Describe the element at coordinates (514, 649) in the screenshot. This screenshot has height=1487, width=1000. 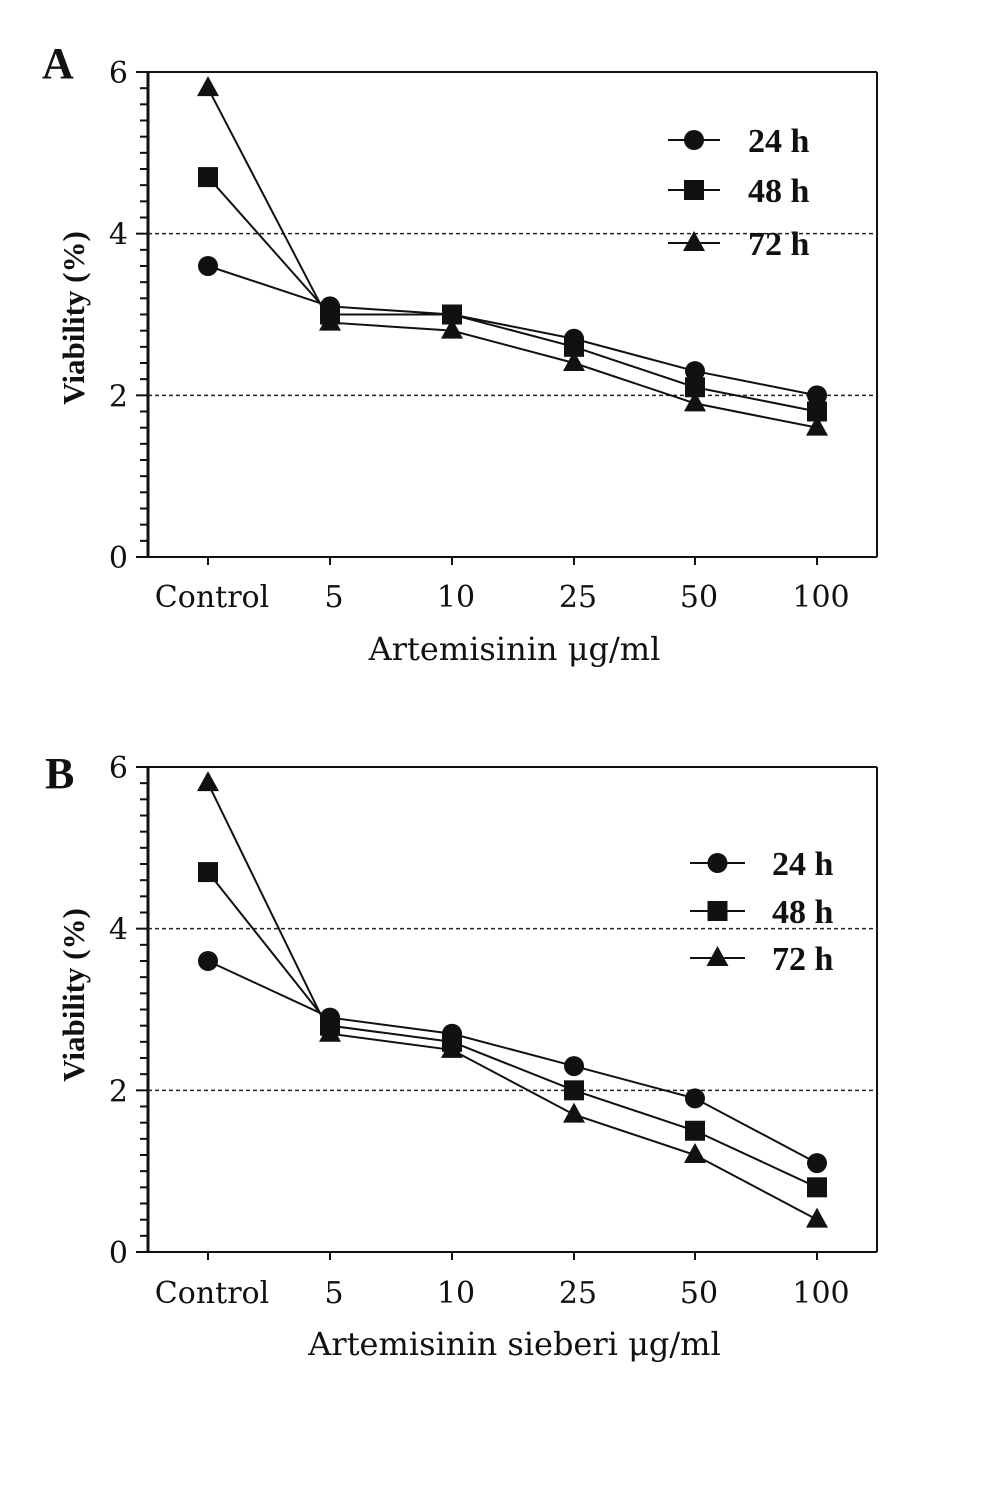
I see `x-axis-label: Artemisinin μg/ml` at that location.